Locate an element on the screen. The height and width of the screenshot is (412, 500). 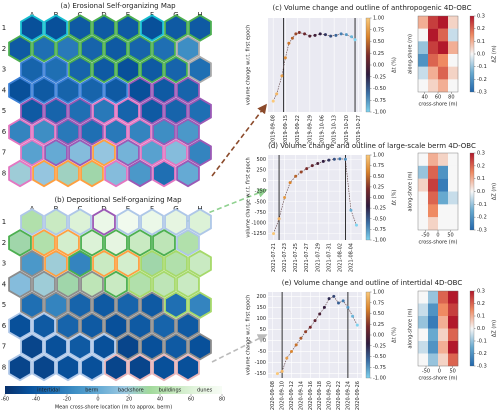
colorbar is located at coordinates (368, 197).